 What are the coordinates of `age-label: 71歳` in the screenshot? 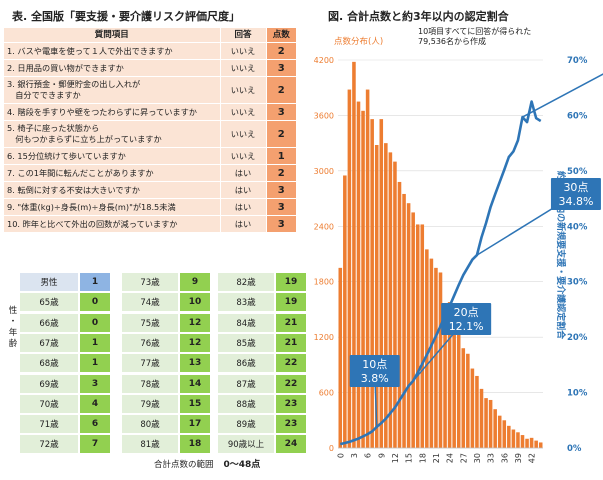 It's located at (49, 424).